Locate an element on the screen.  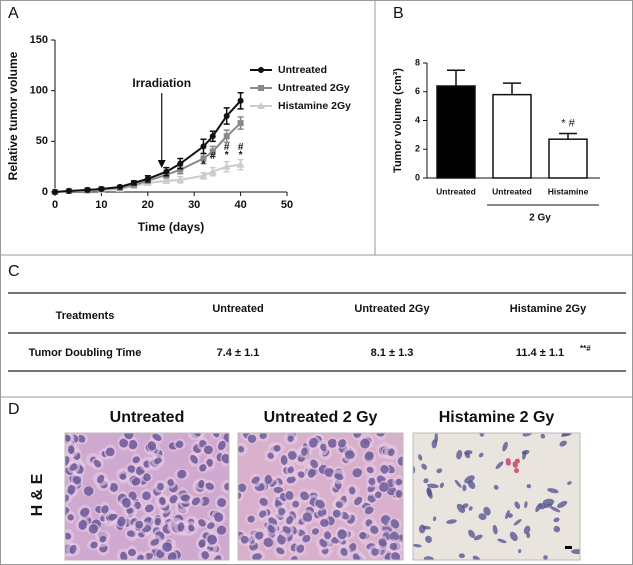
panel-label: A is located at coordinates (13, 13).